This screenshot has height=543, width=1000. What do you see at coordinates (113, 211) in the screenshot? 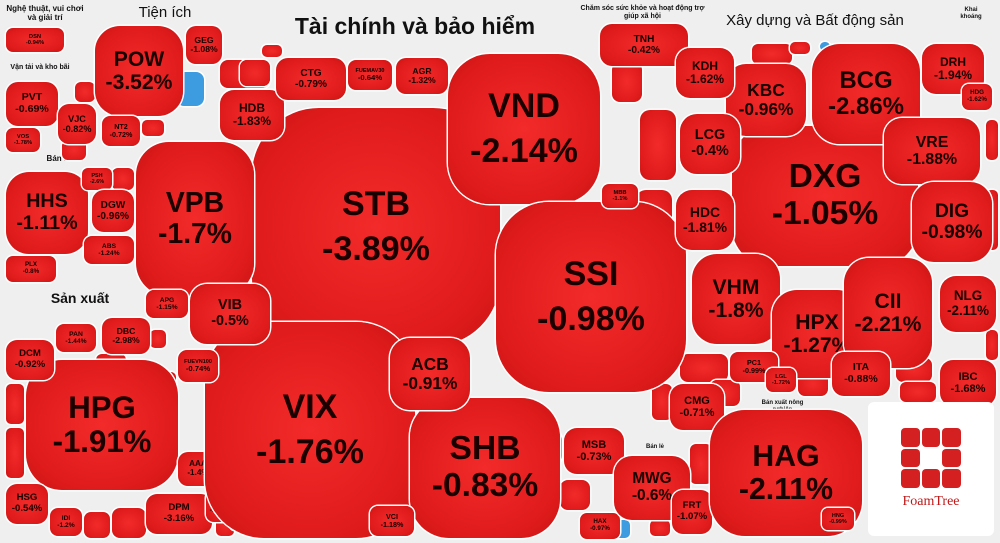
I see `treemap-cell-dgw: DGW -0.96%` at bounding box center [113, 211].